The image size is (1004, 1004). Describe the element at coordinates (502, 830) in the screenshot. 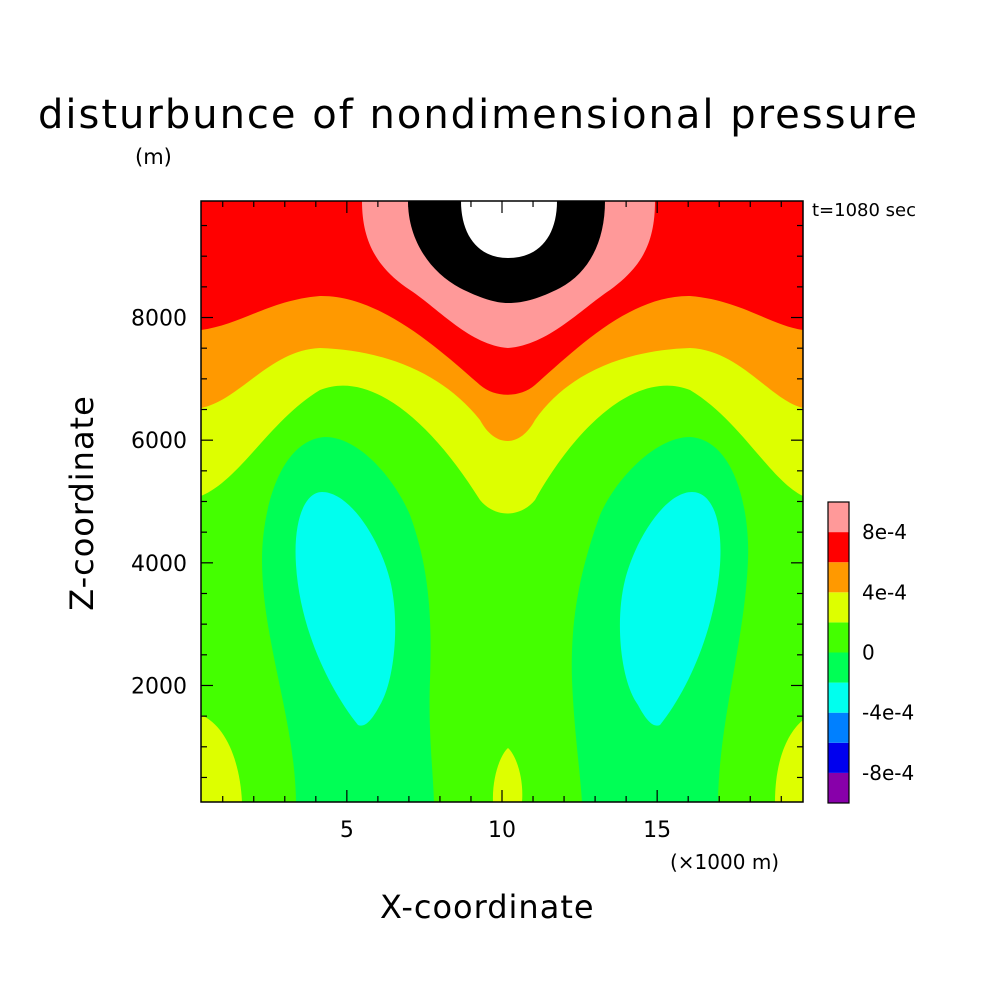

I see `x-tick-label: 10` at that location.